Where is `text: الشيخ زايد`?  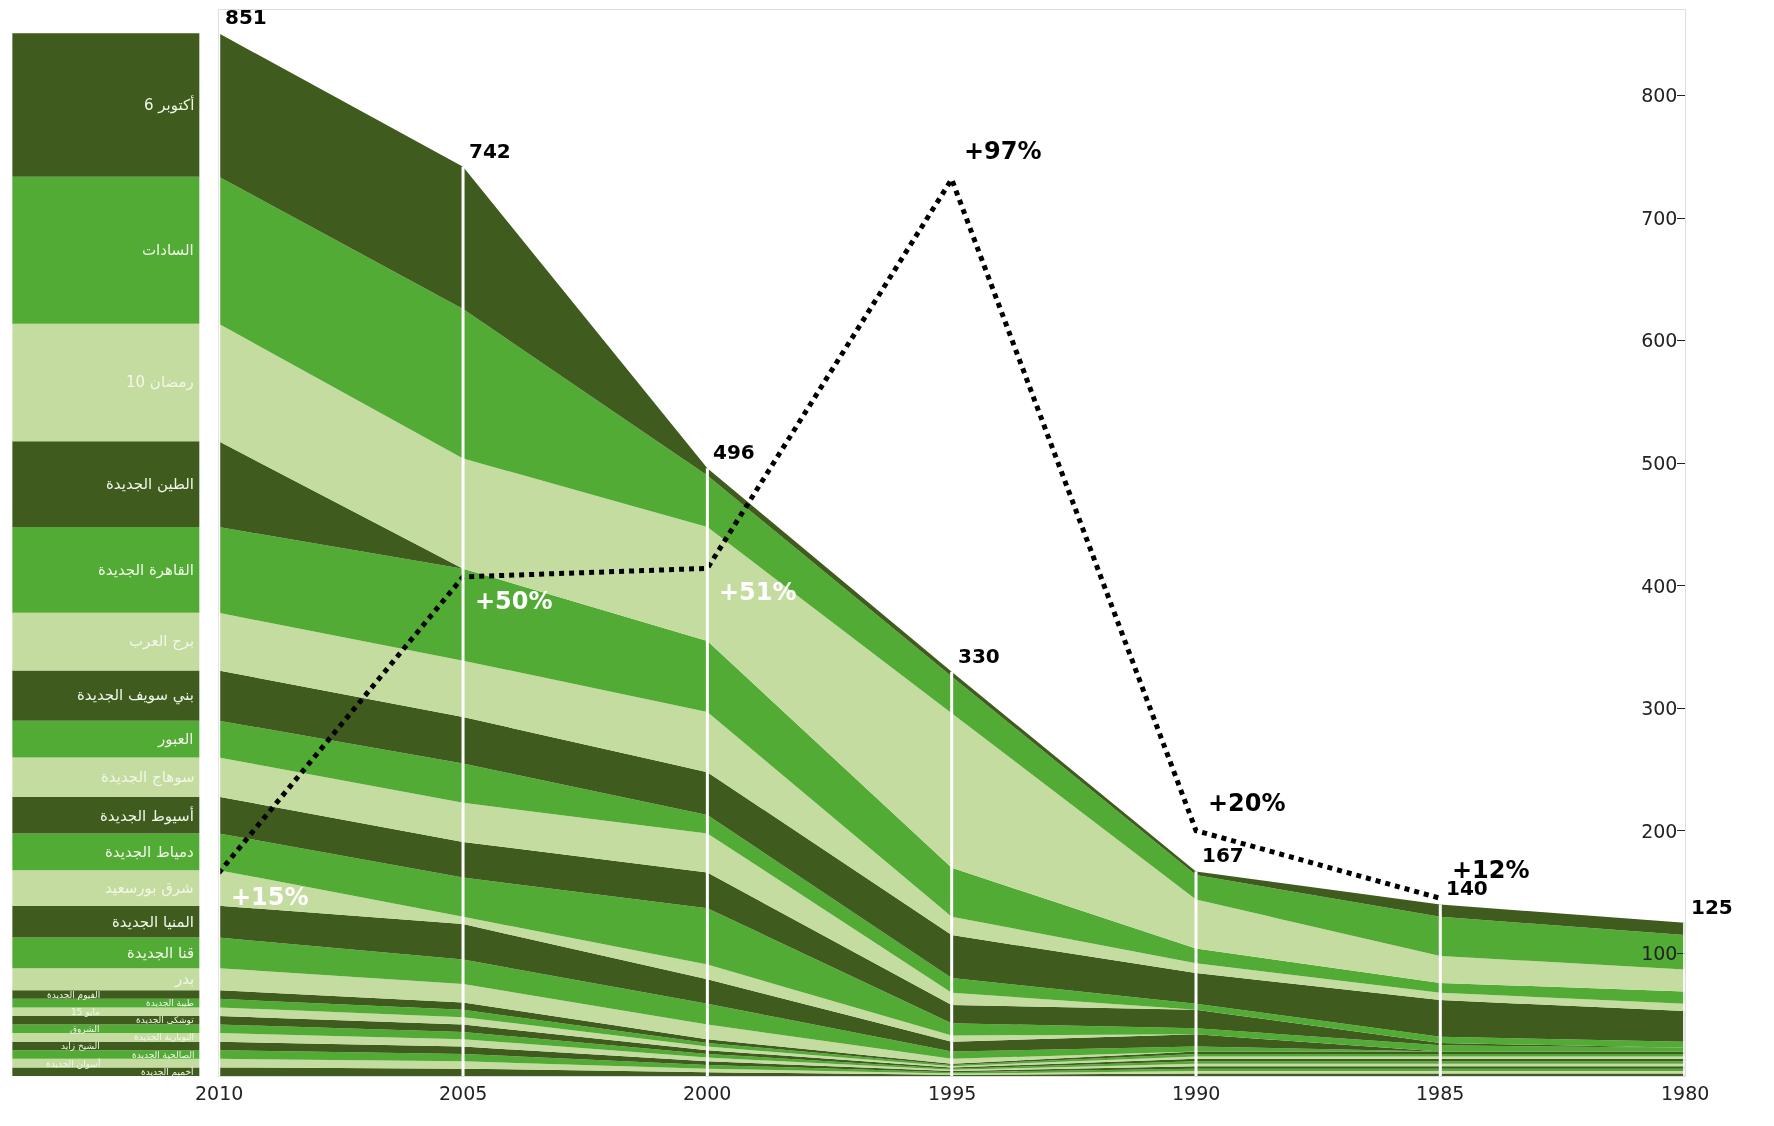 text: الشيخ زايد is located at coordinates (80, 1046).